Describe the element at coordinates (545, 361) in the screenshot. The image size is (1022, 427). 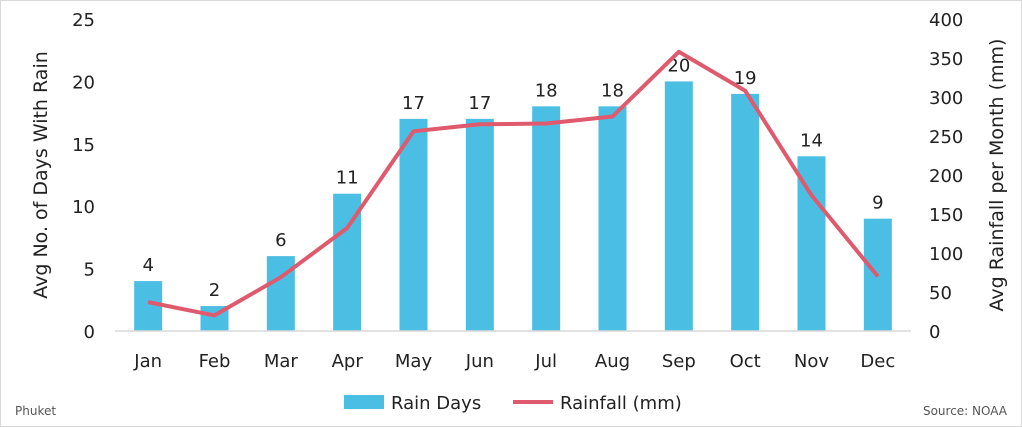
I see `x-tick-label: Jul` at that location.